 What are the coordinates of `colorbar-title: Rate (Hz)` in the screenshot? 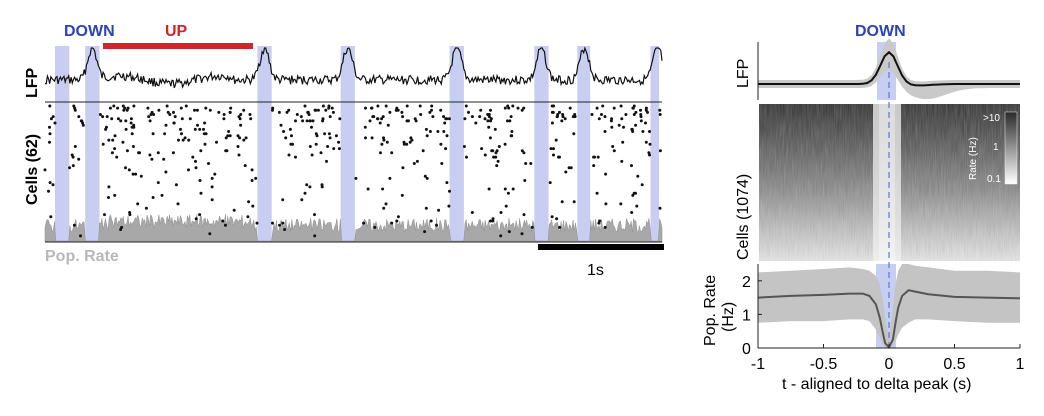 It's located at (973, 158).